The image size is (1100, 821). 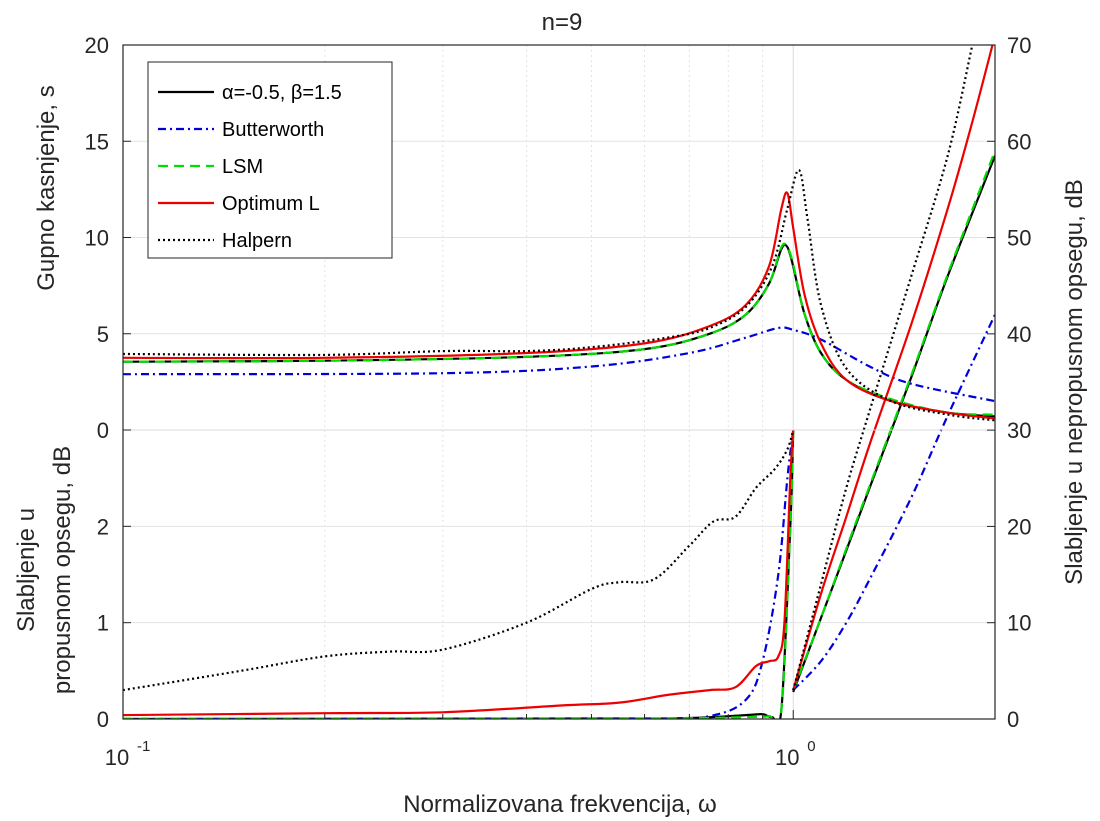 What do you see at coordinates (559, 364) in the screenshot?
I see `series-1-group-delay-line` at bounding box center [559, 364].